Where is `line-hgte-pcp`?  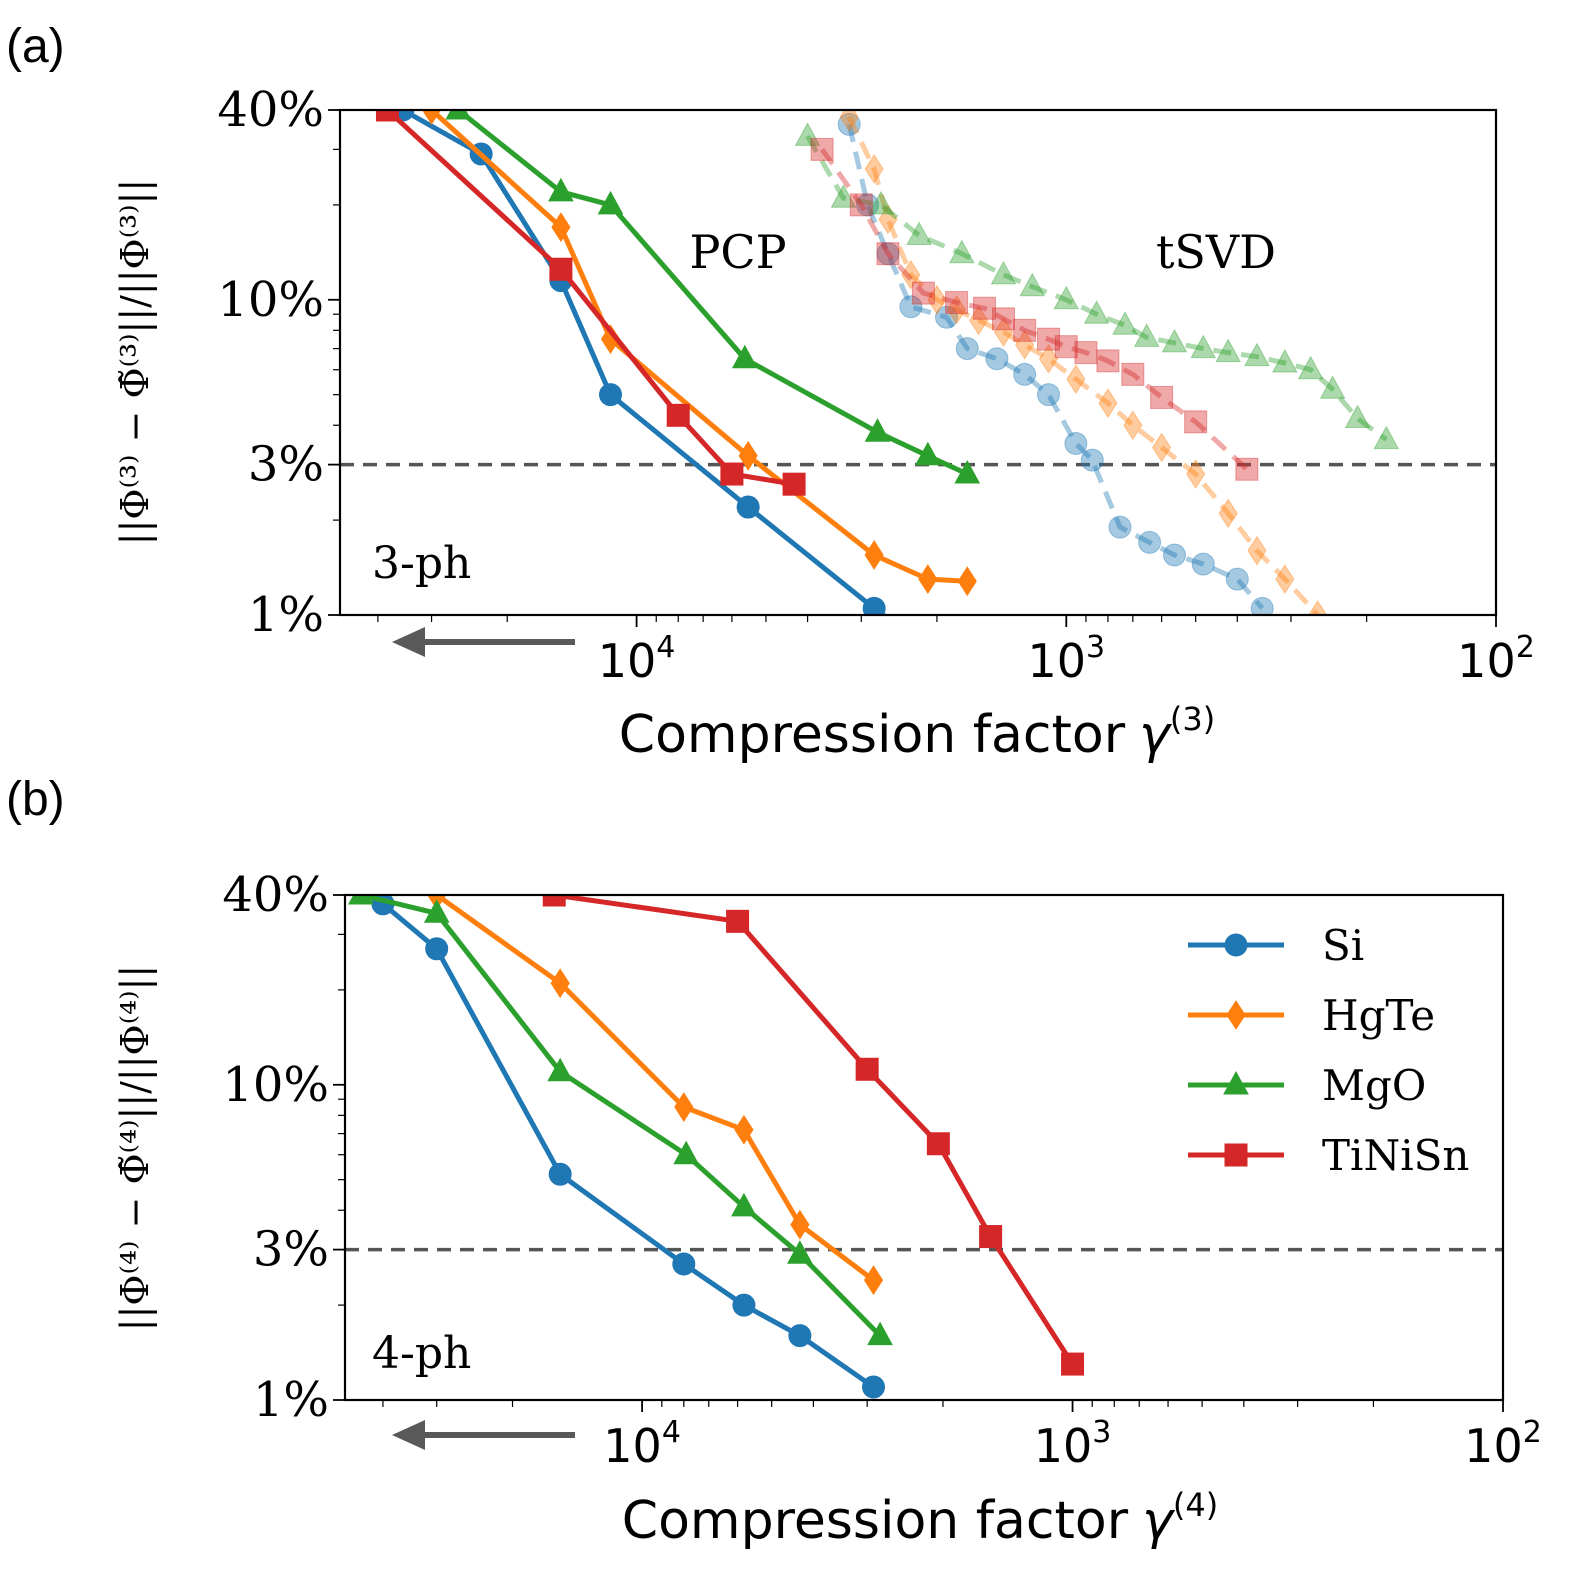 line-hgte-pcp is located at coordinates (698, 347).